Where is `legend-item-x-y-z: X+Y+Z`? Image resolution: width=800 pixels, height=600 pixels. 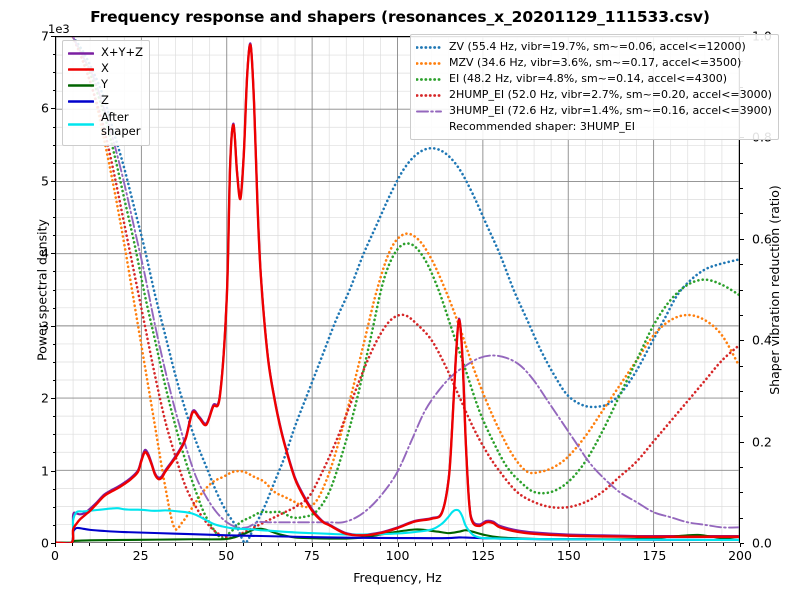 legend-item-x-y-z: X+Y+Z is located at coordinates (105, 53).